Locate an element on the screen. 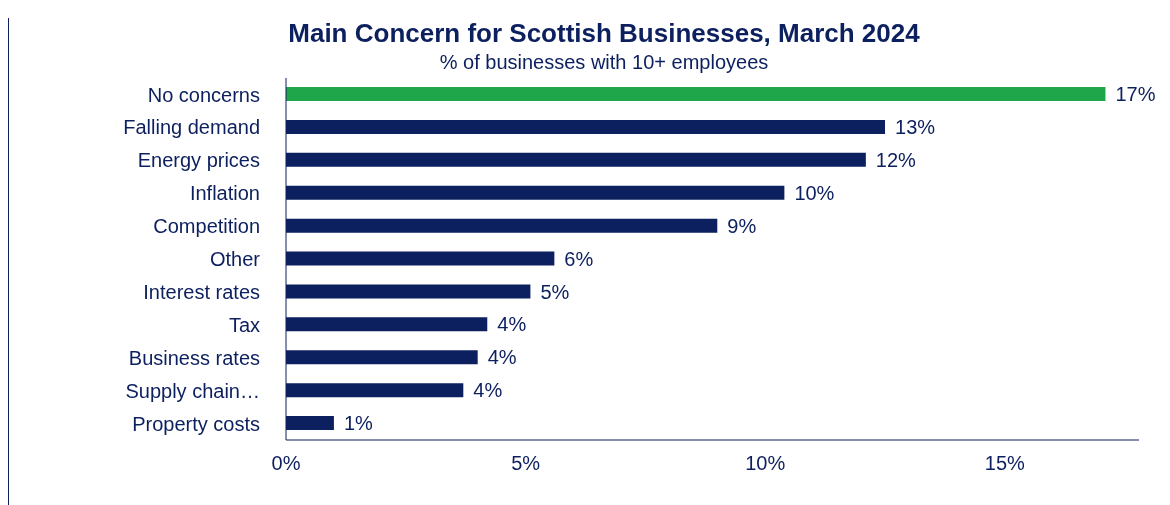 This screenshot has height=505, width=1170. x-tick-label: 15% is located at coordinates (1005, 463).